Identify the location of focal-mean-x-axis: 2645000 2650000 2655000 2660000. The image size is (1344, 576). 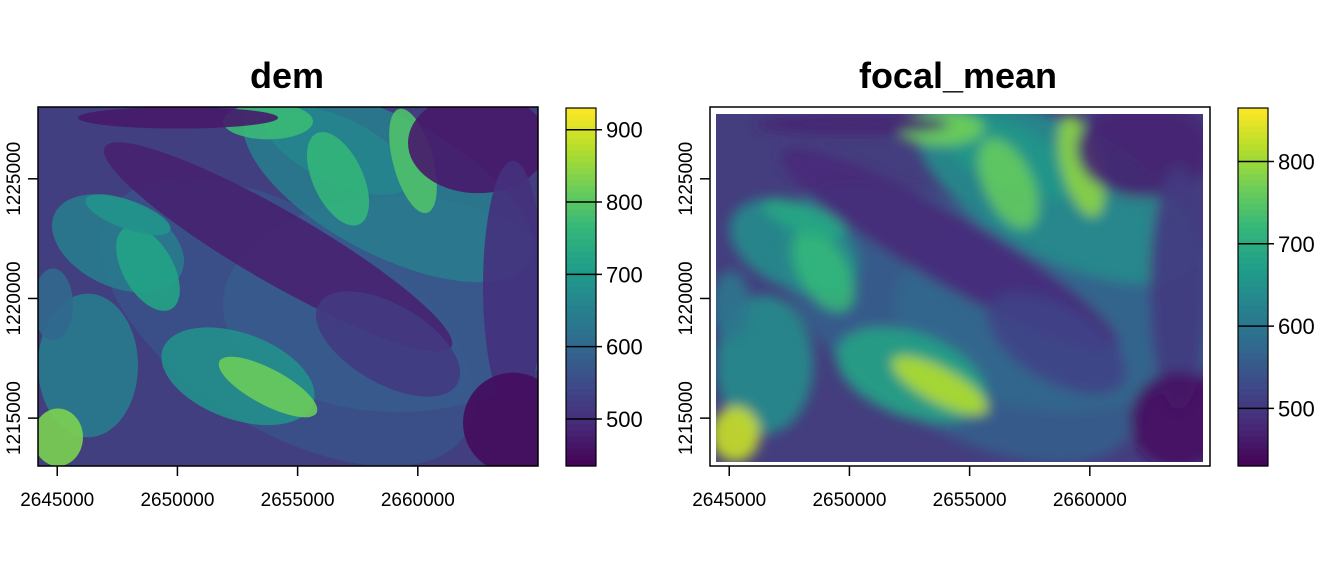
(909, 488).